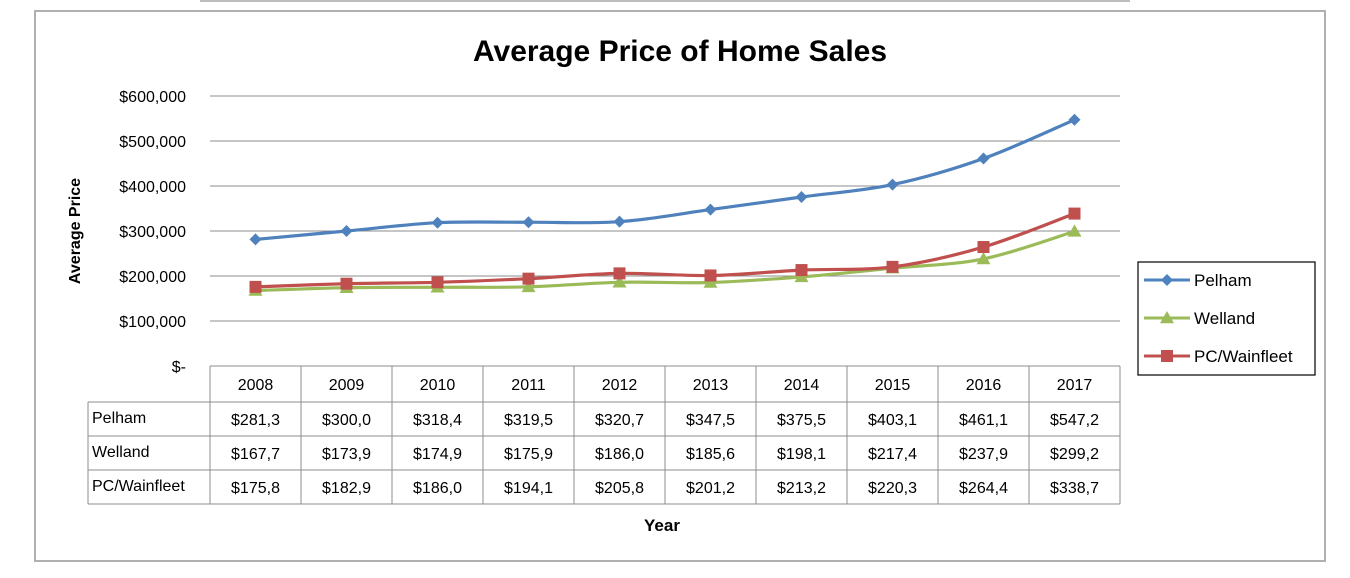 This screenshot has width=1350, height=578. I want to click on x-tick-label: 2012, so click(620, 385).